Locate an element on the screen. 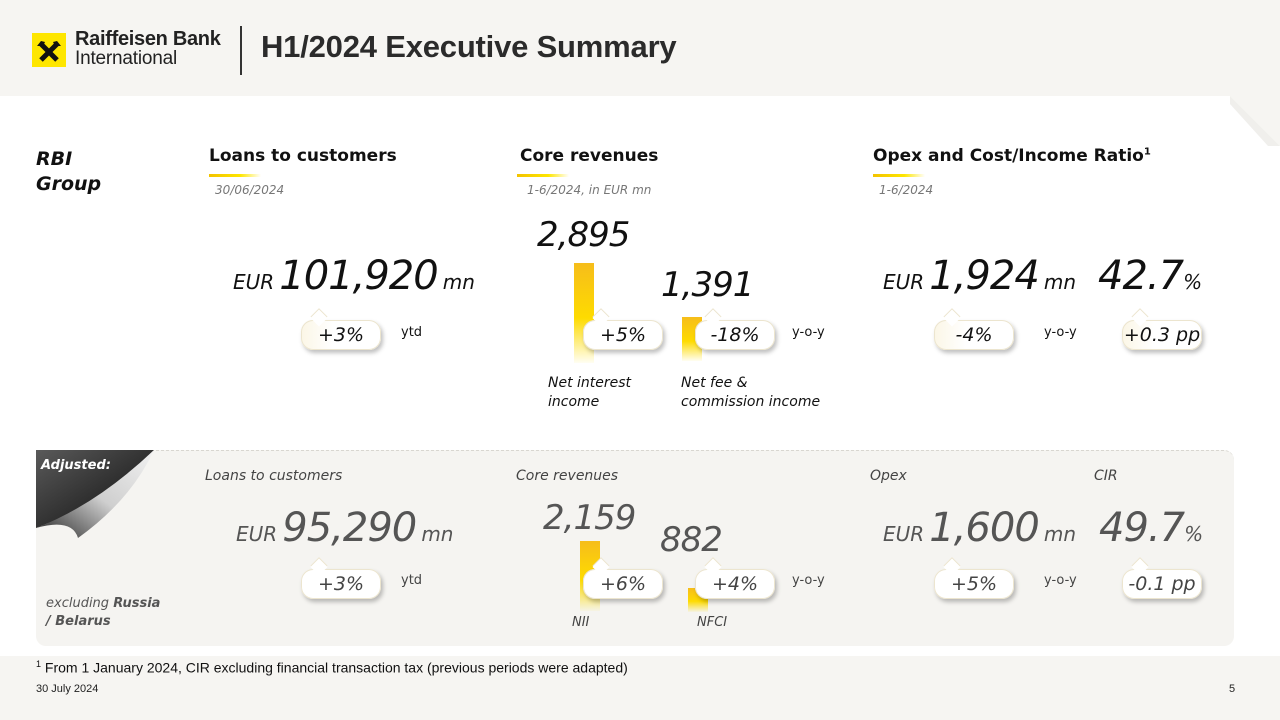  loans-title: Loans to customers is located at coordinates (303, 156).